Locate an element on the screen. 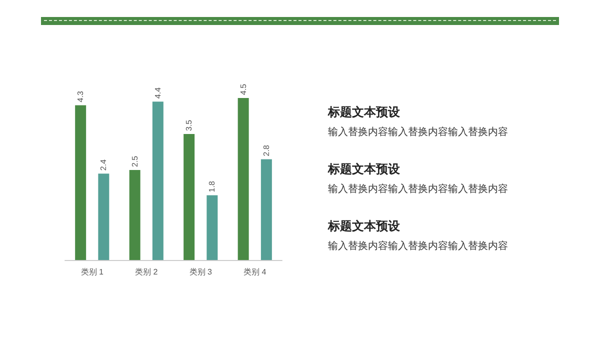 Image resolution: width=600 pixels, height=338 pixels. x-tick-label: 类别 4 is located at coordinates (255, 272).